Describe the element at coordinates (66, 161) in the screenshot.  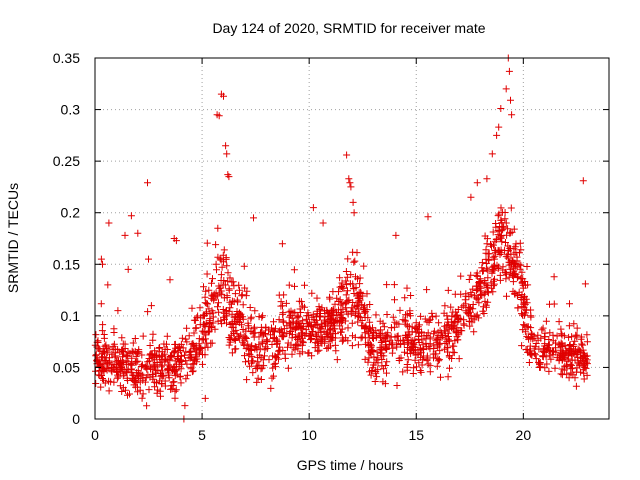
I see `y-tick-label: 0.25` at that location.